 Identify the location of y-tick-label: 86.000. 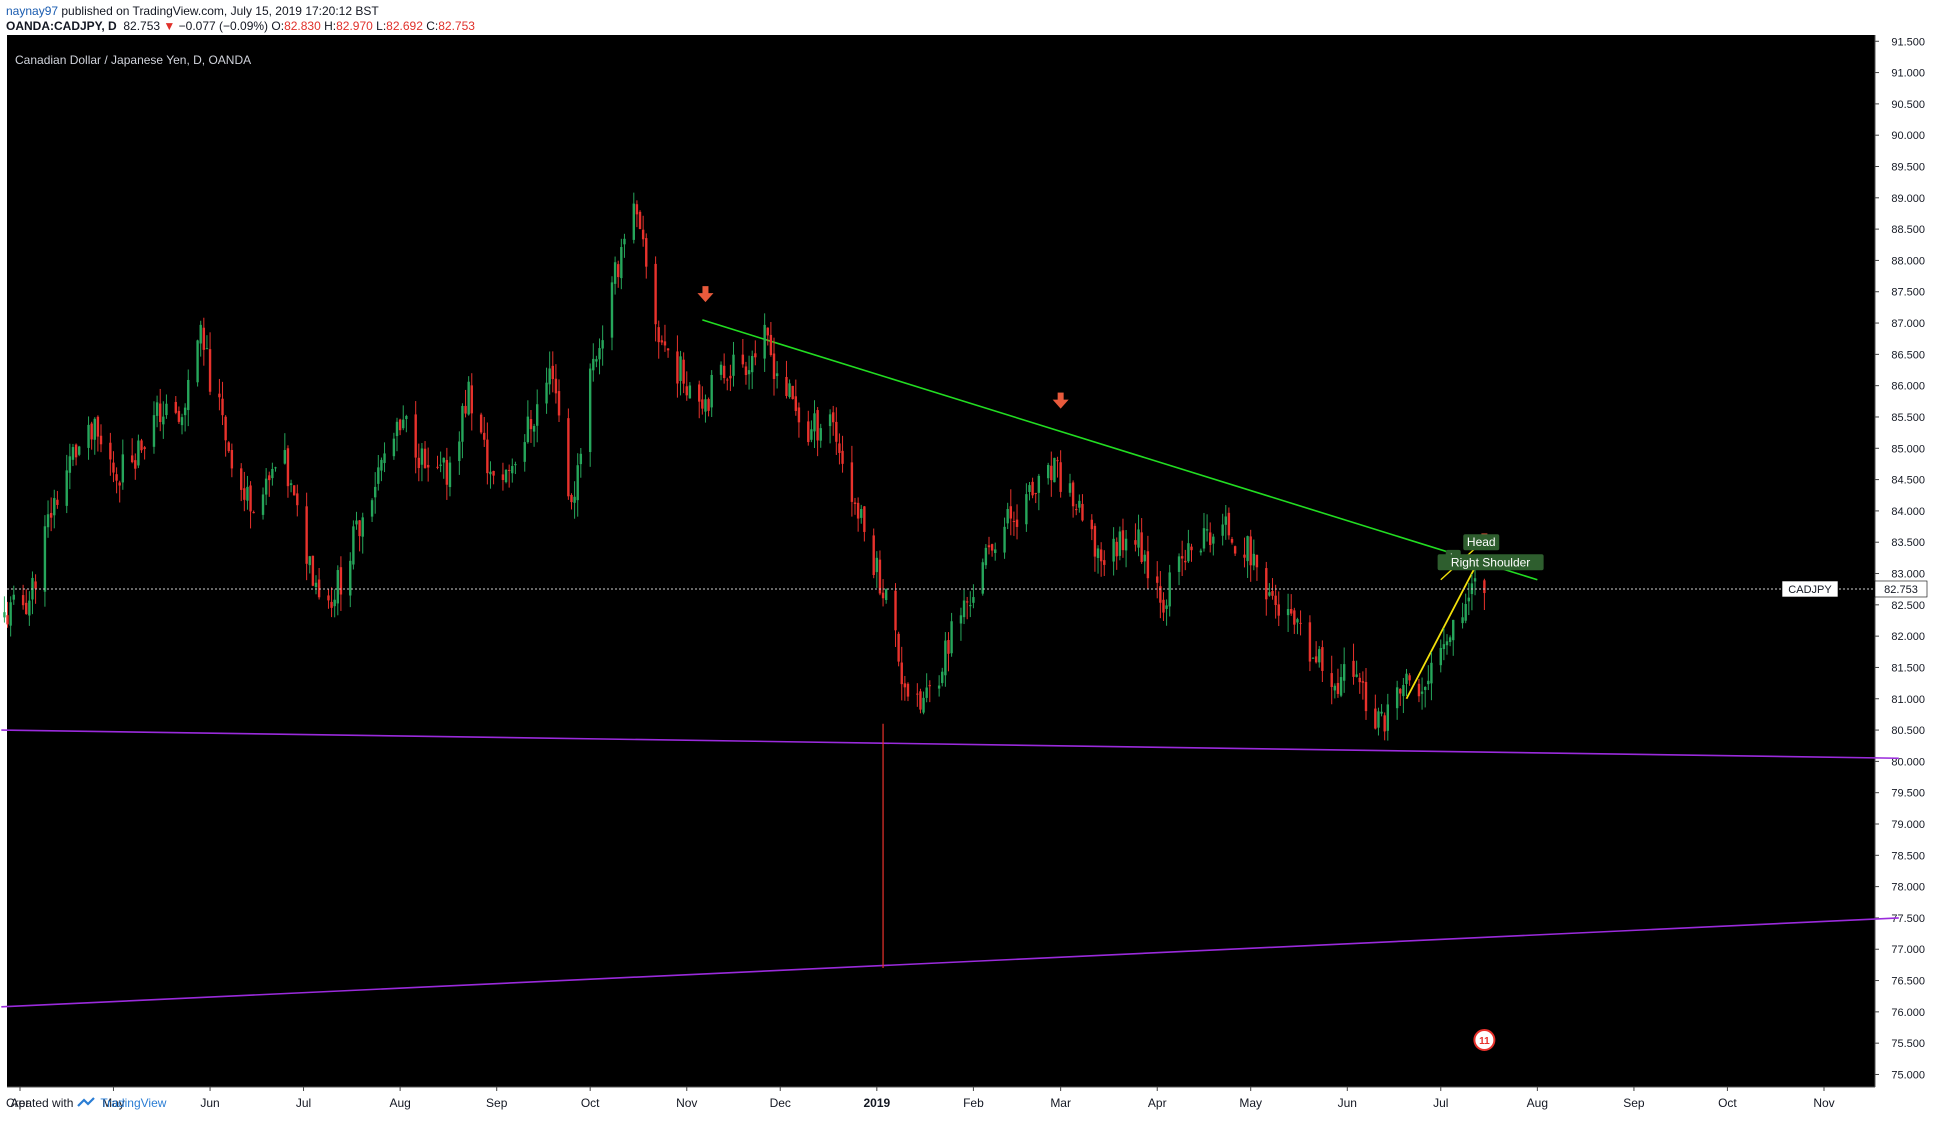
(1908, 387).